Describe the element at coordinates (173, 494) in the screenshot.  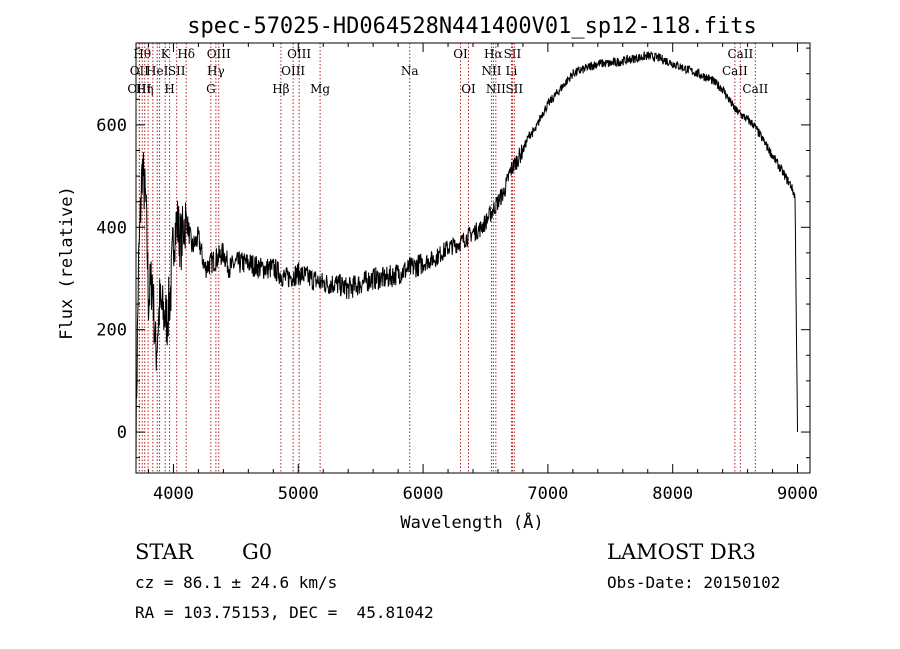
I see `x-tick-label: 4000` at that location.